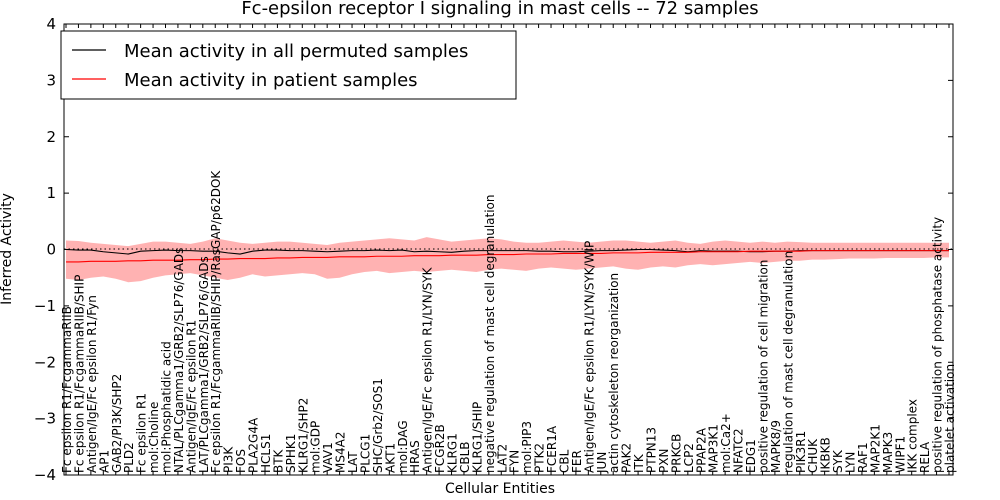 This screenshot has height=500, width=1000. Describe the element at coordinates (900, 454) in the screenshot. I see `x-tick-label: WIPF1` at that location.